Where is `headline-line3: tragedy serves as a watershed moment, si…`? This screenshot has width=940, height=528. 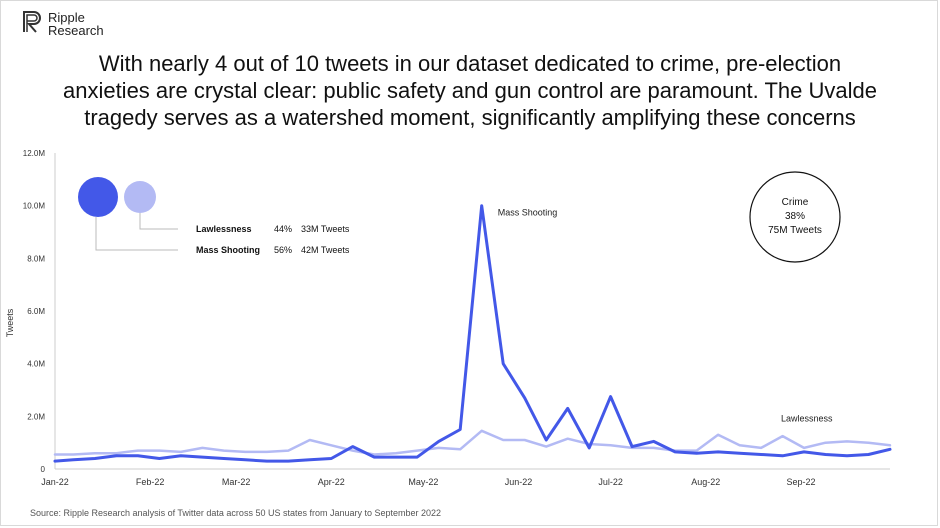 headline-line3: tragedy serves as a watershed moment, si… is located at coordinates (470, 117).